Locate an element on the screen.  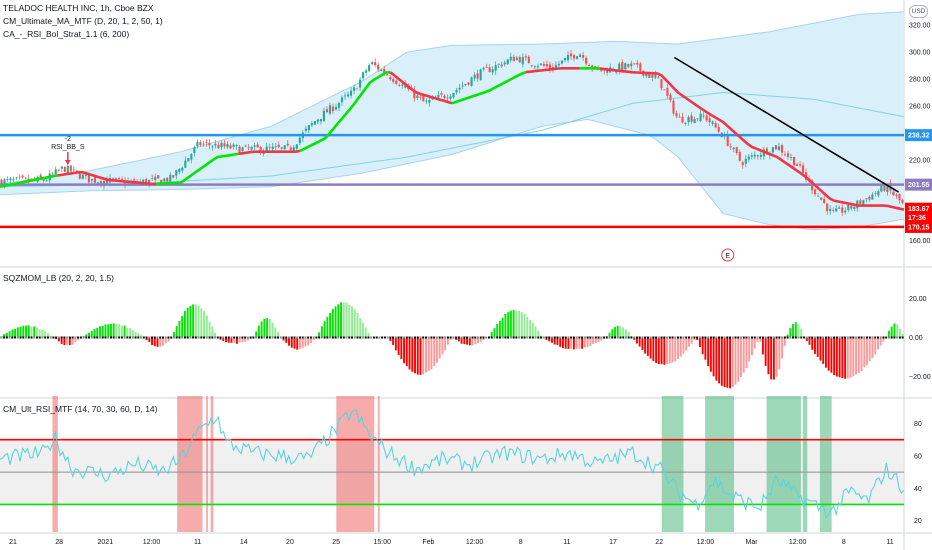
earnings-marker-label: E is located at coordinates (727, 256).